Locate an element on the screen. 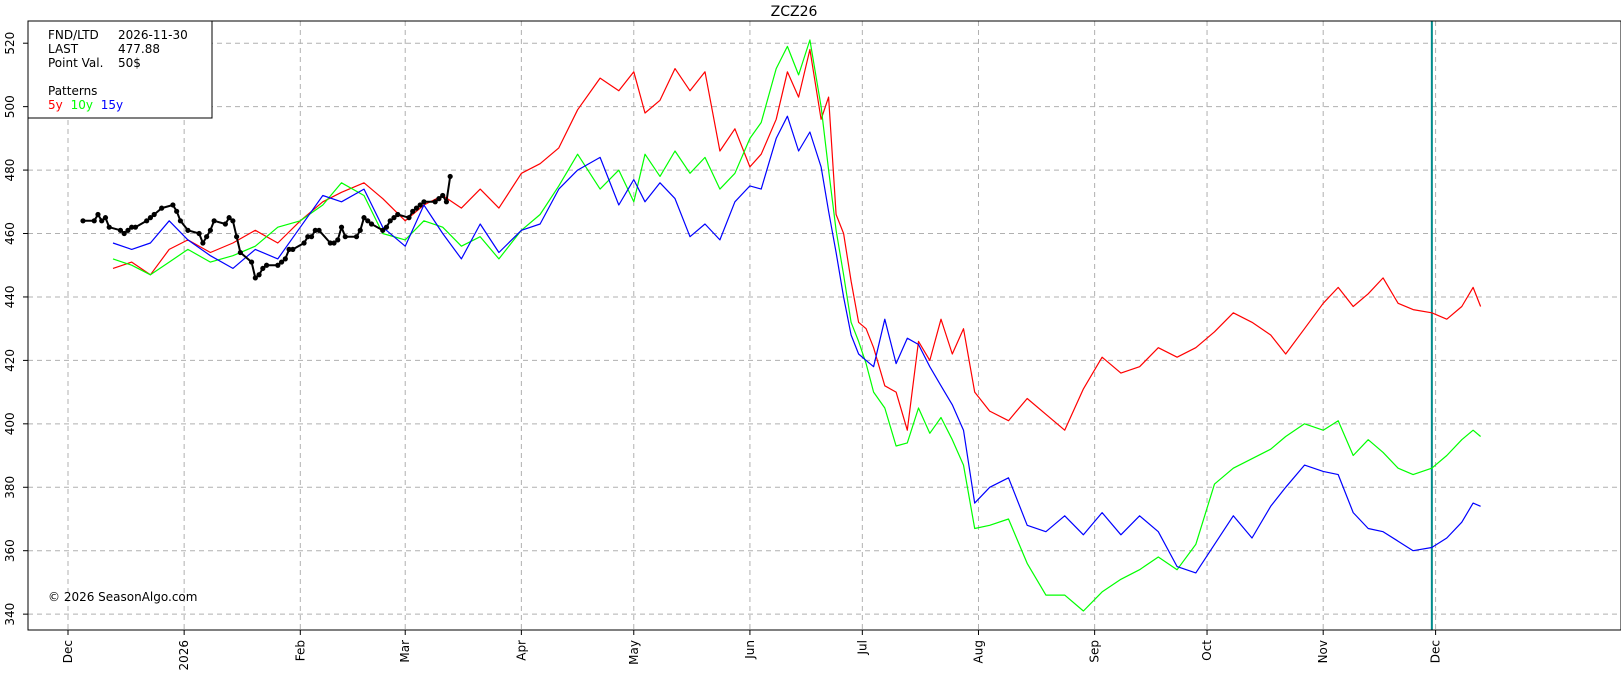 This screenshot has width=1621, height=678. x-tick-label: Feb is located at coordinates (300, 650).